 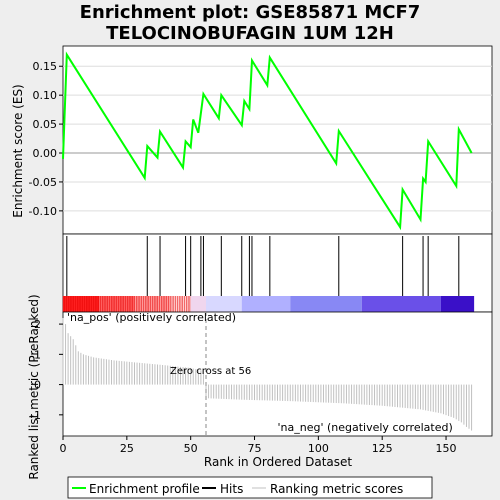 I want to click on zero-cross-label: Zero cross at 56, so click(x=210, y=371).